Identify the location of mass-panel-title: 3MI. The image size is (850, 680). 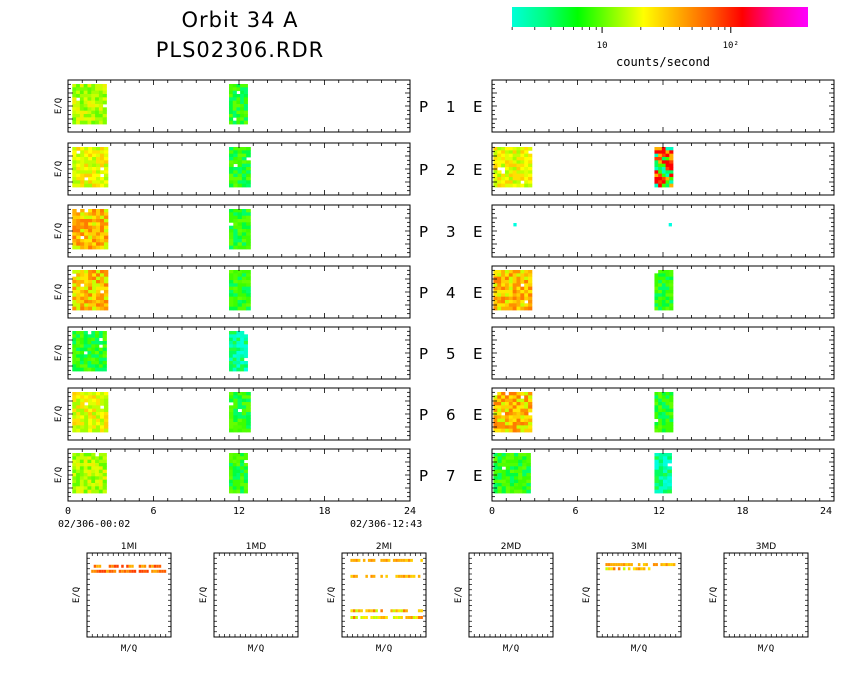
(639, 547).